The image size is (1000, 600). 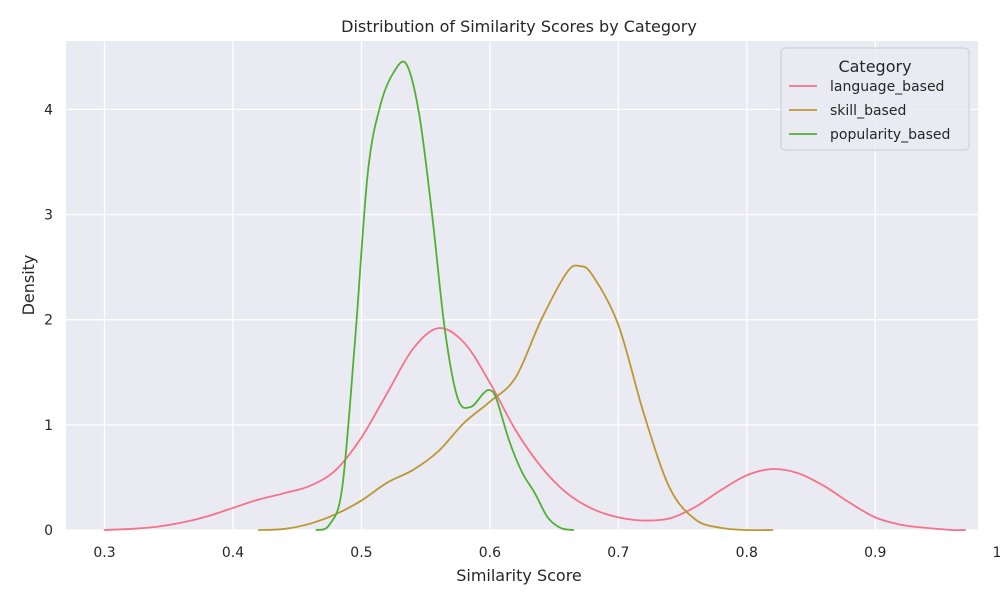 I want to click on x-tick-label: 1.0, so click(x=996, y=553).